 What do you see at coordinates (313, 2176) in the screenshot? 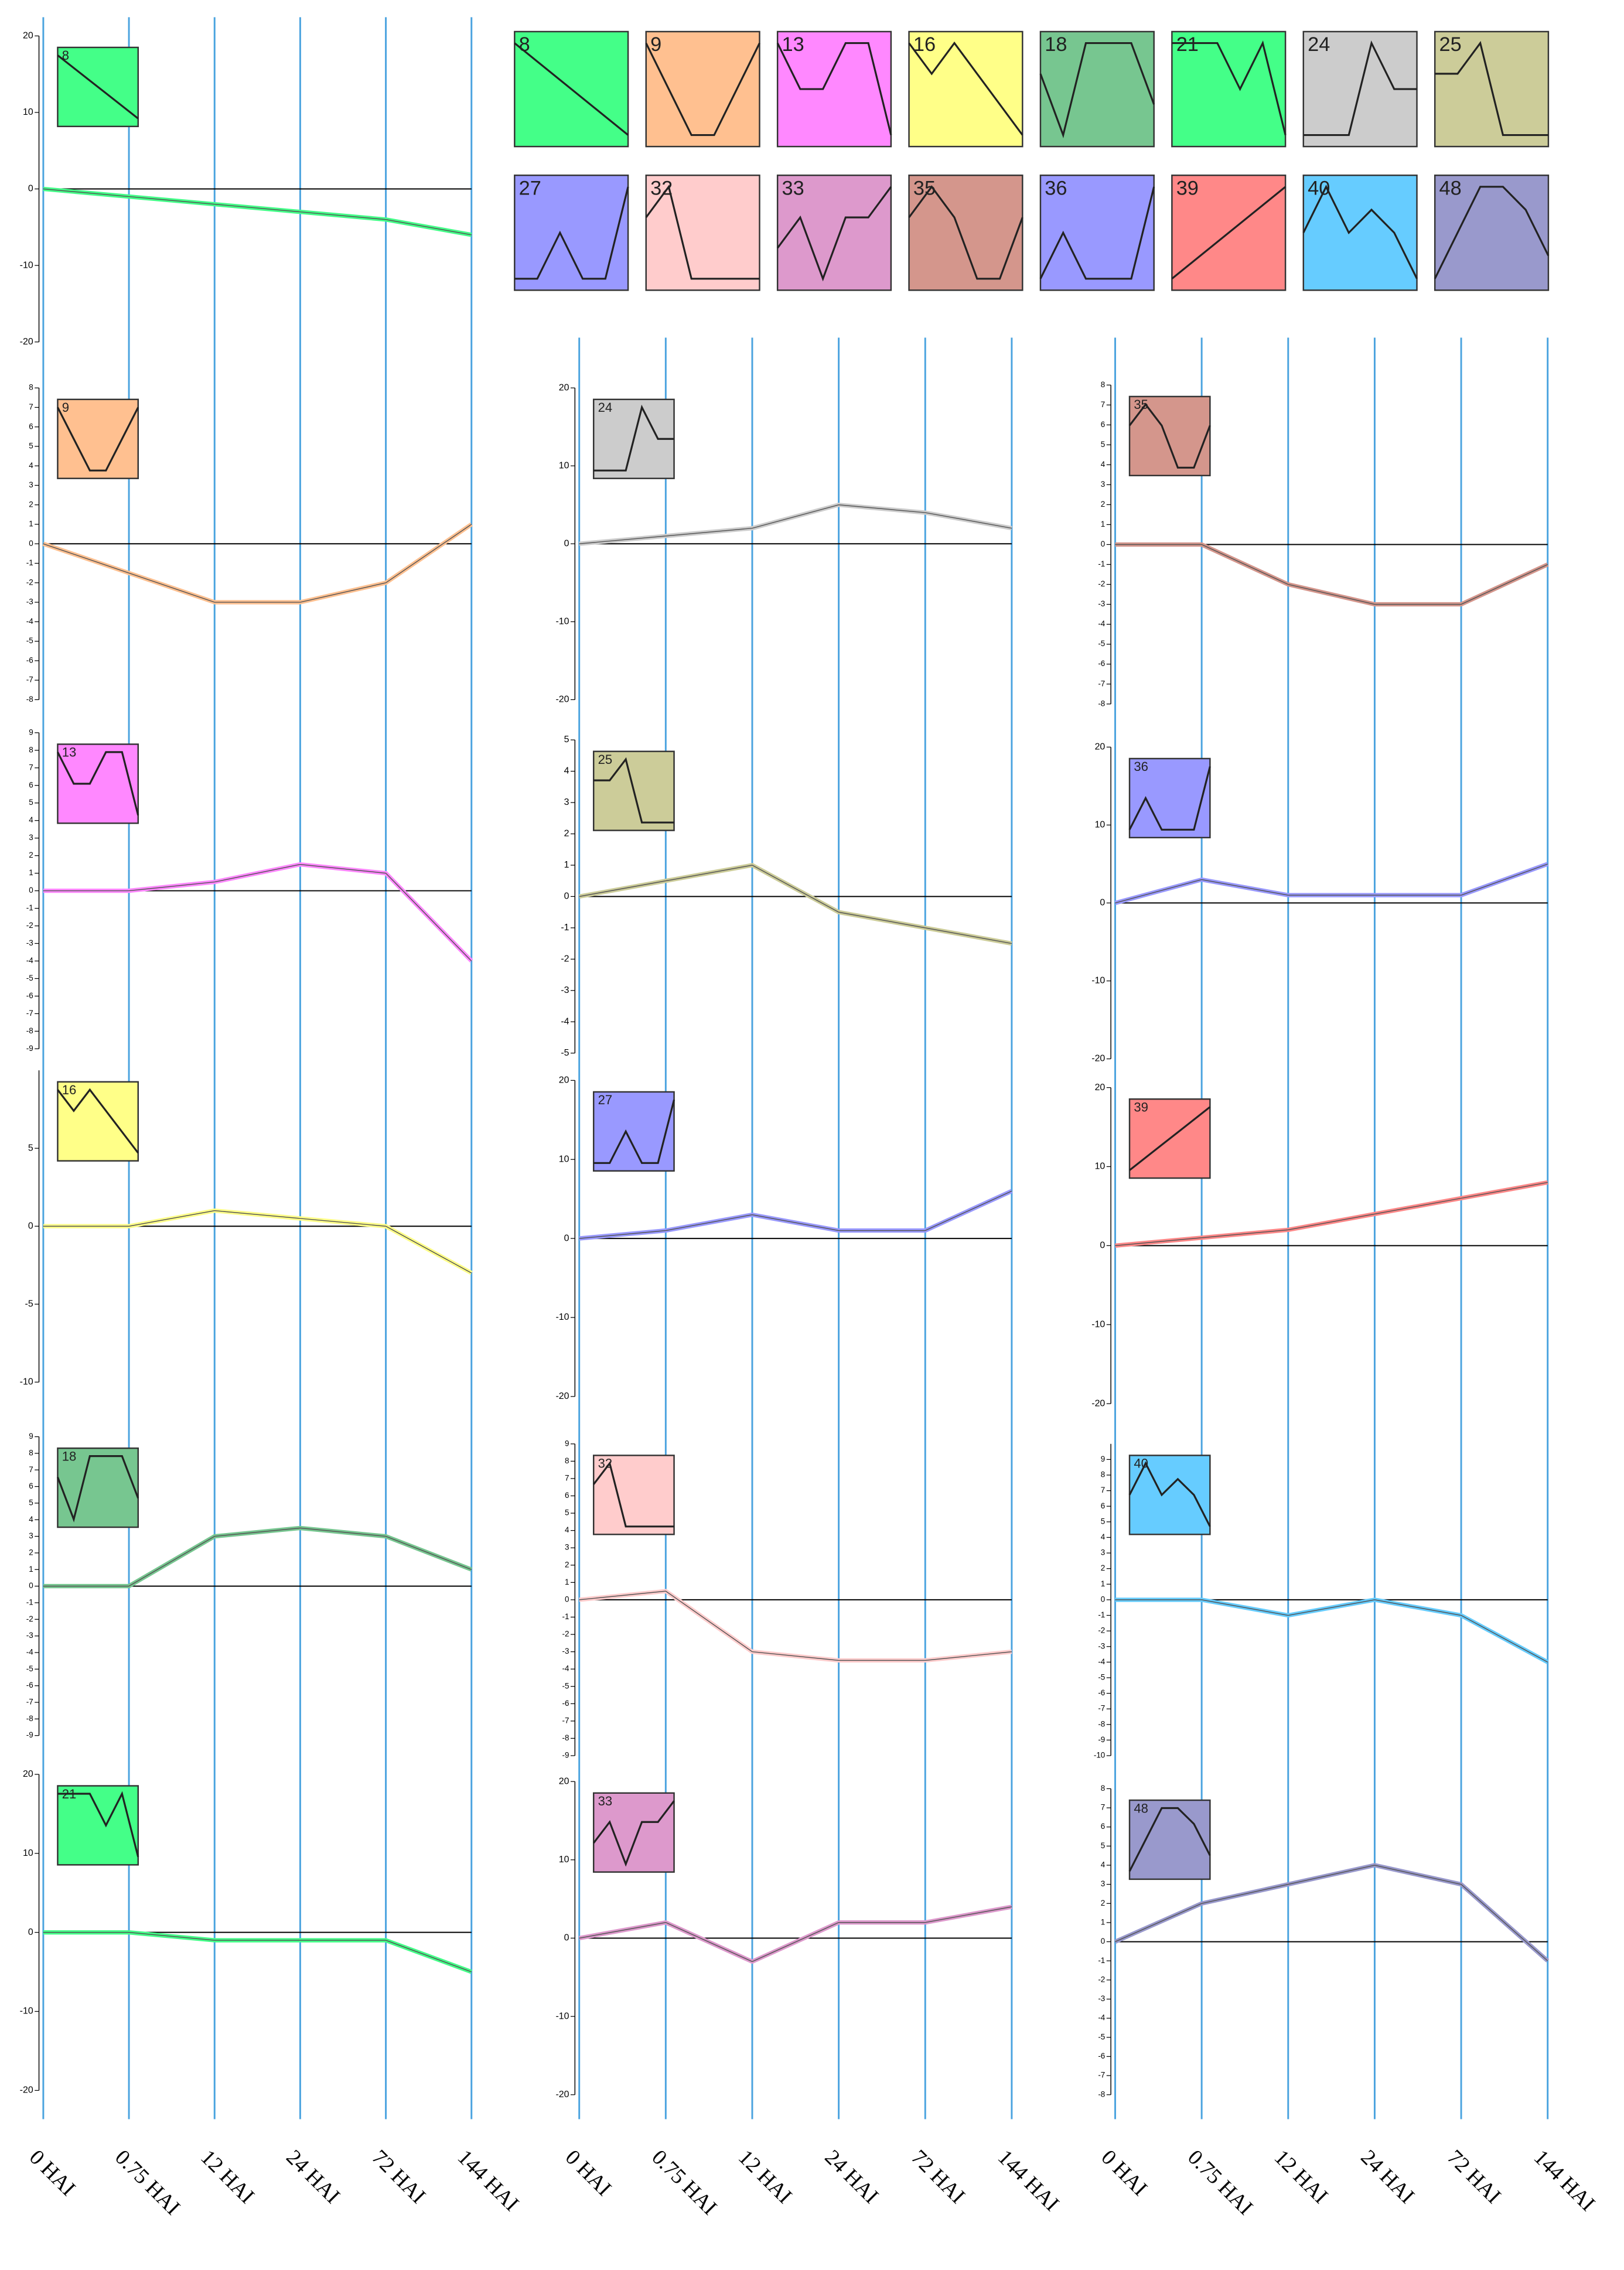
I see `x-tick-label: 24 HAI` at bounding box center [313, 2176].